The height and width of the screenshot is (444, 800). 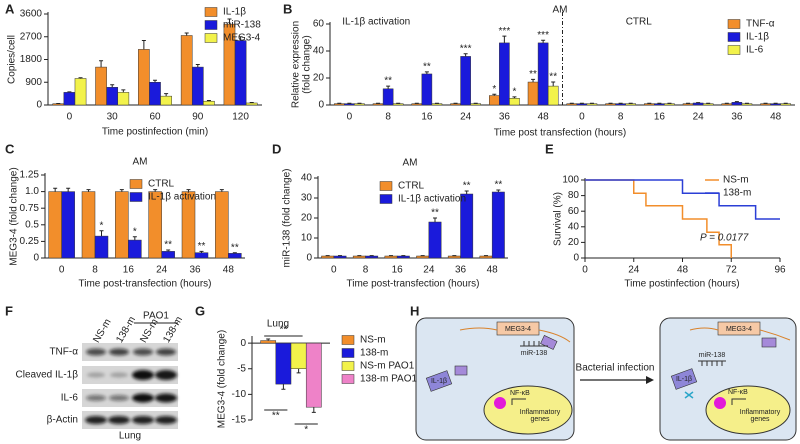 I want to click on mirna-label: miR-138, so click(x=534, y=353).